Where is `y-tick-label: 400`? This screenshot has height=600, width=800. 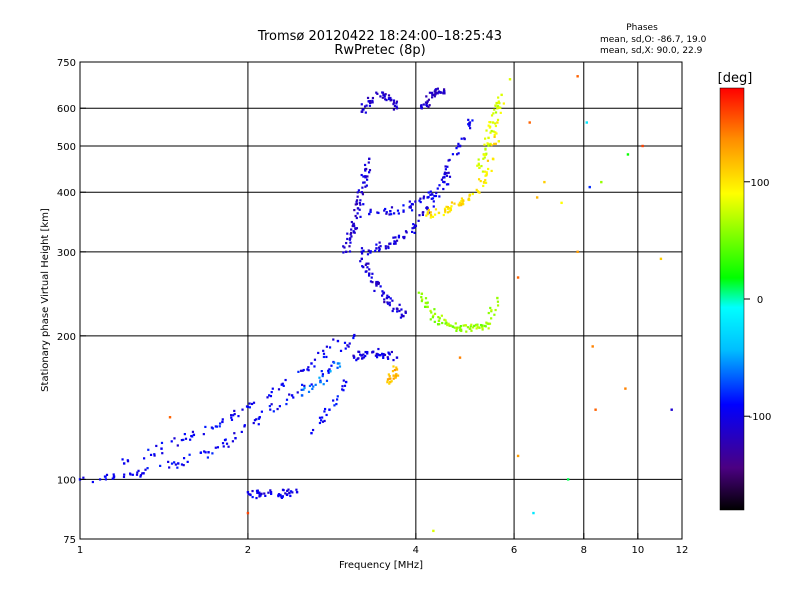 y-tick-label: 400 is located at coordinates (66, 193).